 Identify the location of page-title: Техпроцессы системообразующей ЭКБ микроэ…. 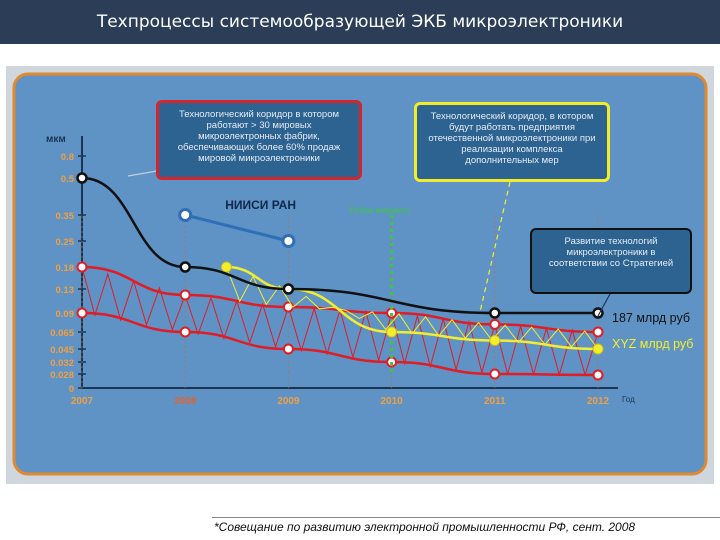
(360, 22).